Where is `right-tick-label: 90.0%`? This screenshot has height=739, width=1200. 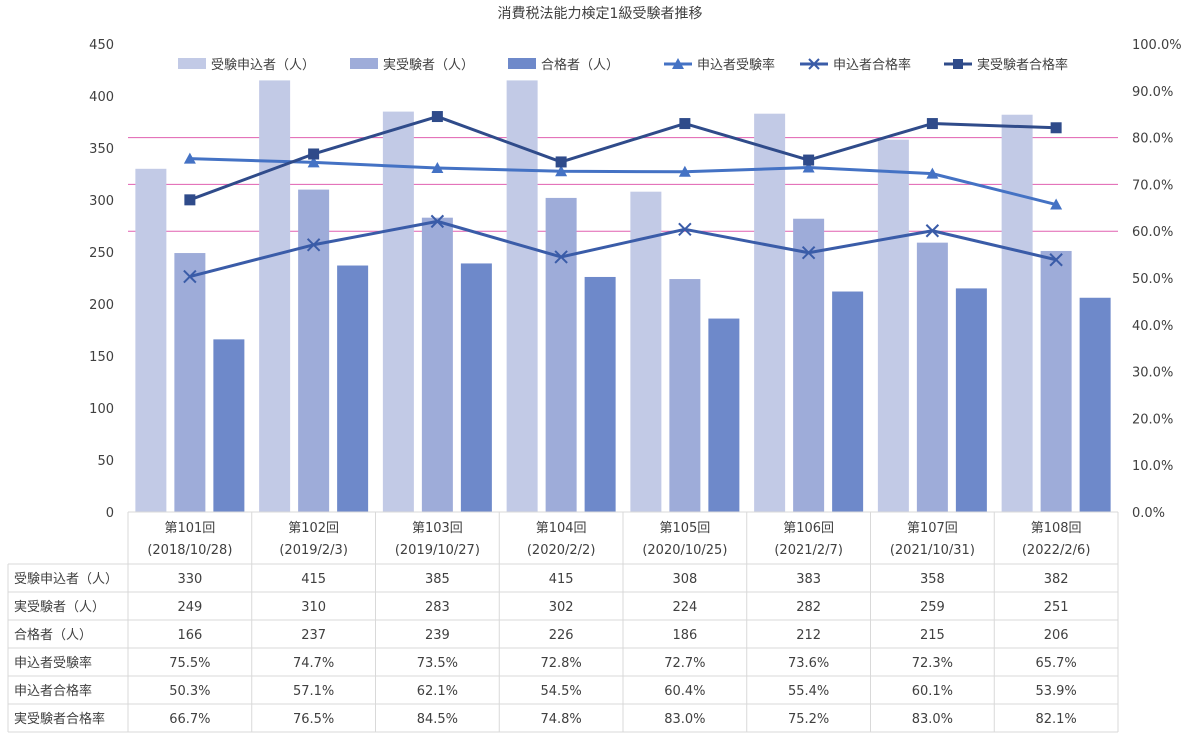
right-tick-label: 90.0% is located at coordinates (1152, 92).